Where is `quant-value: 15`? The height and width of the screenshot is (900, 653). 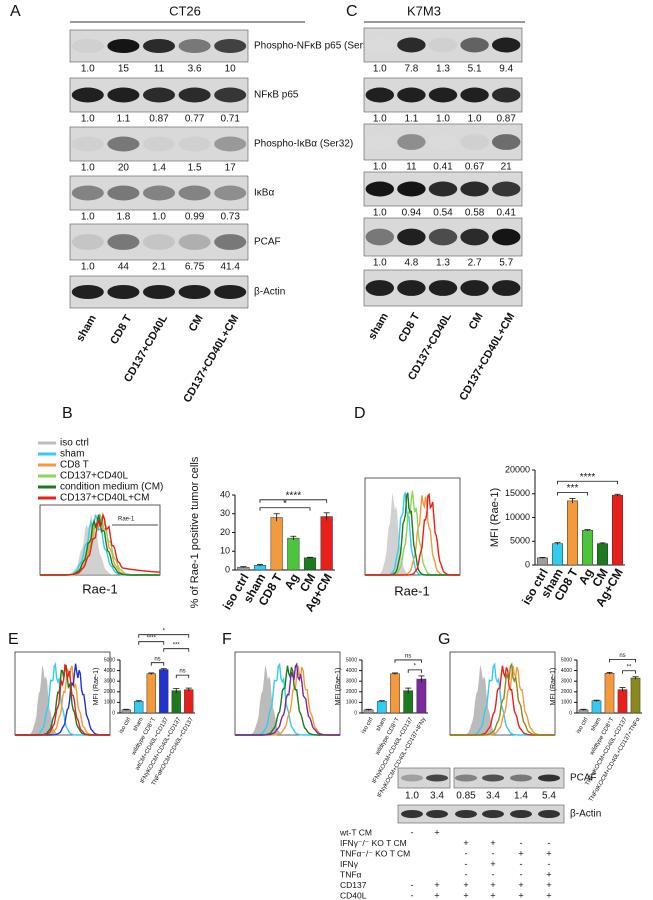 quant-value: 15 is located at coordinates (124, 69).